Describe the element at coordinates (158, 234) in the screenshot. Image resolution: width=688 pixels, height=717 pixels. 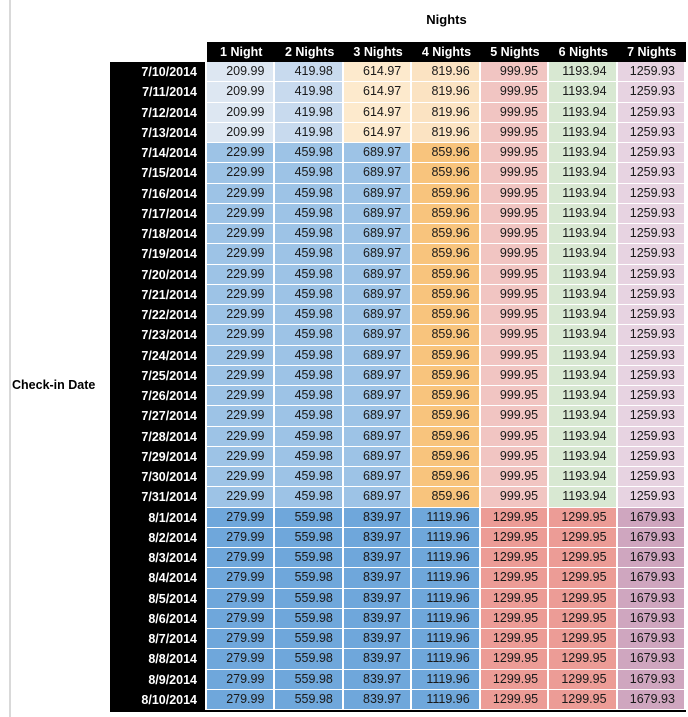
I see `date-cell: 7/18/2014` at that location.